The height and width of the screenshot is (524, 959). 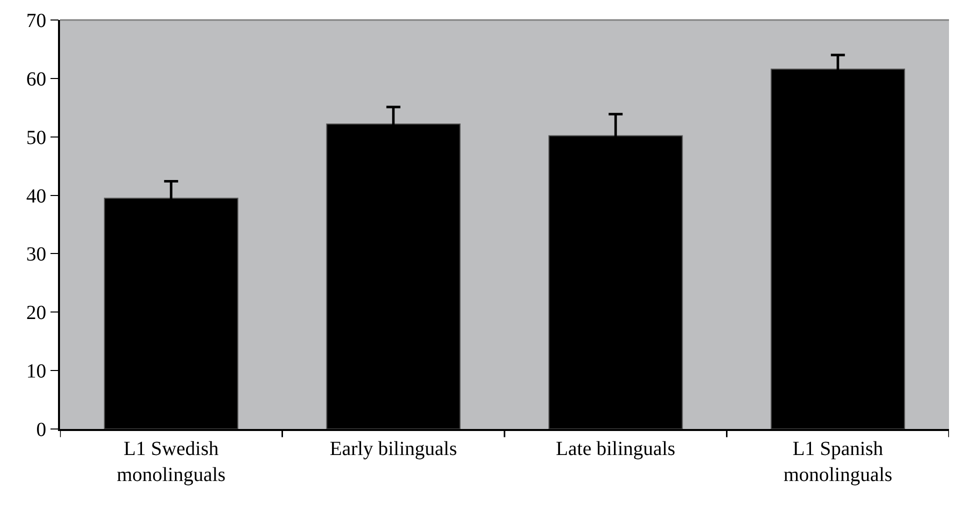 What do you see at coordinates (36, 313) in the screenshot?
I see `y-tick-label: 20` at bounding box center [36, 313].